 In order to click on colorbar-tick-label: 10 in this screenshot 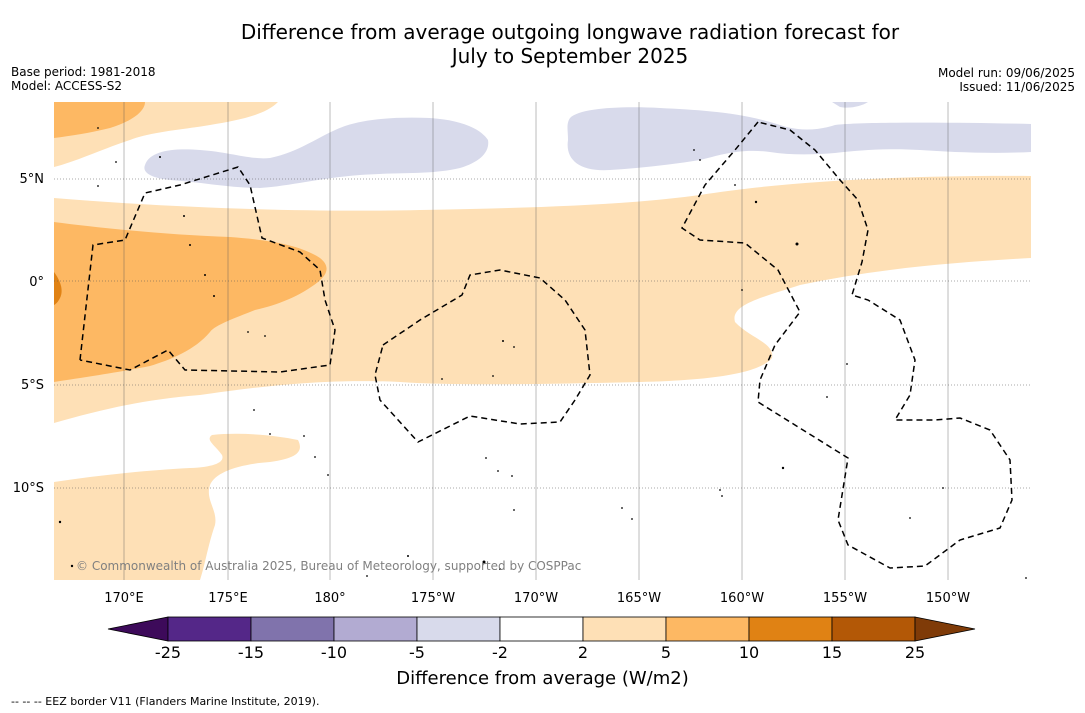, I will do `click(749, 652)`.